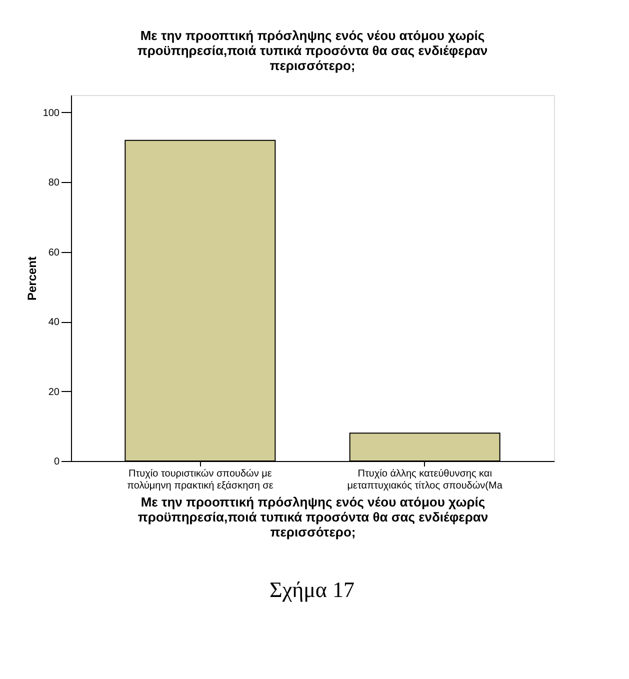 The height and width of the screenshot is (679, 629). Describe the element at coordinates (54, 252) in the screenshot. I see `y-tick-label: 60` at that location.